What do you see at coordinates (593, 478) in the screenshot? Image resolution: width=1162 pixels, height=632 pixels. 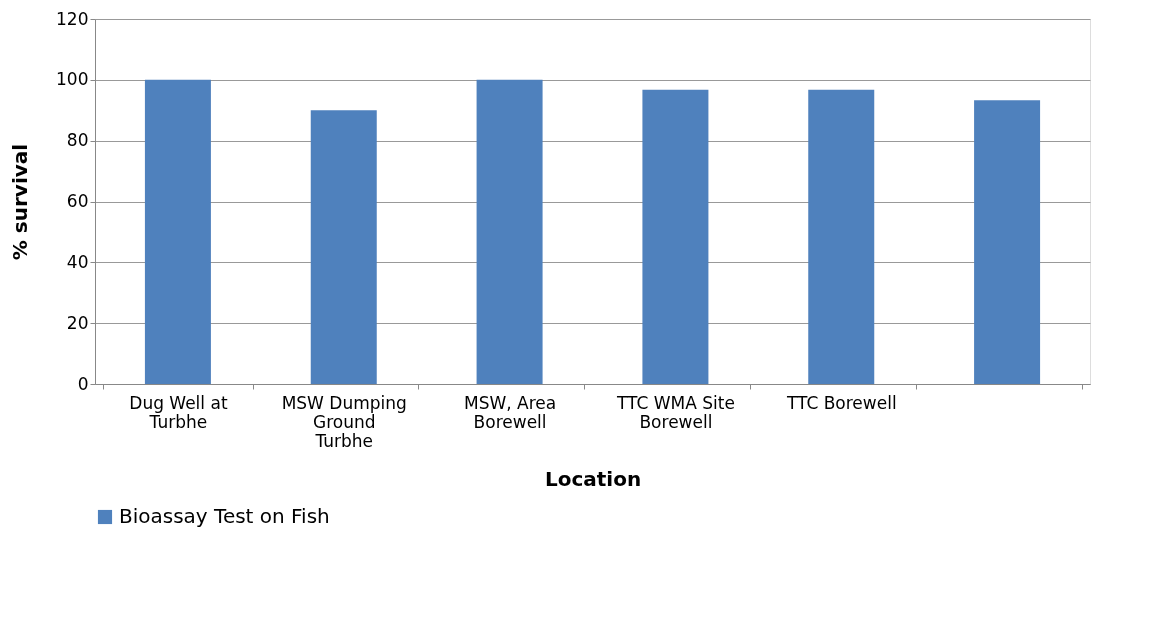 I see `x-axis-title: Location` at bounding box center [593, 478].